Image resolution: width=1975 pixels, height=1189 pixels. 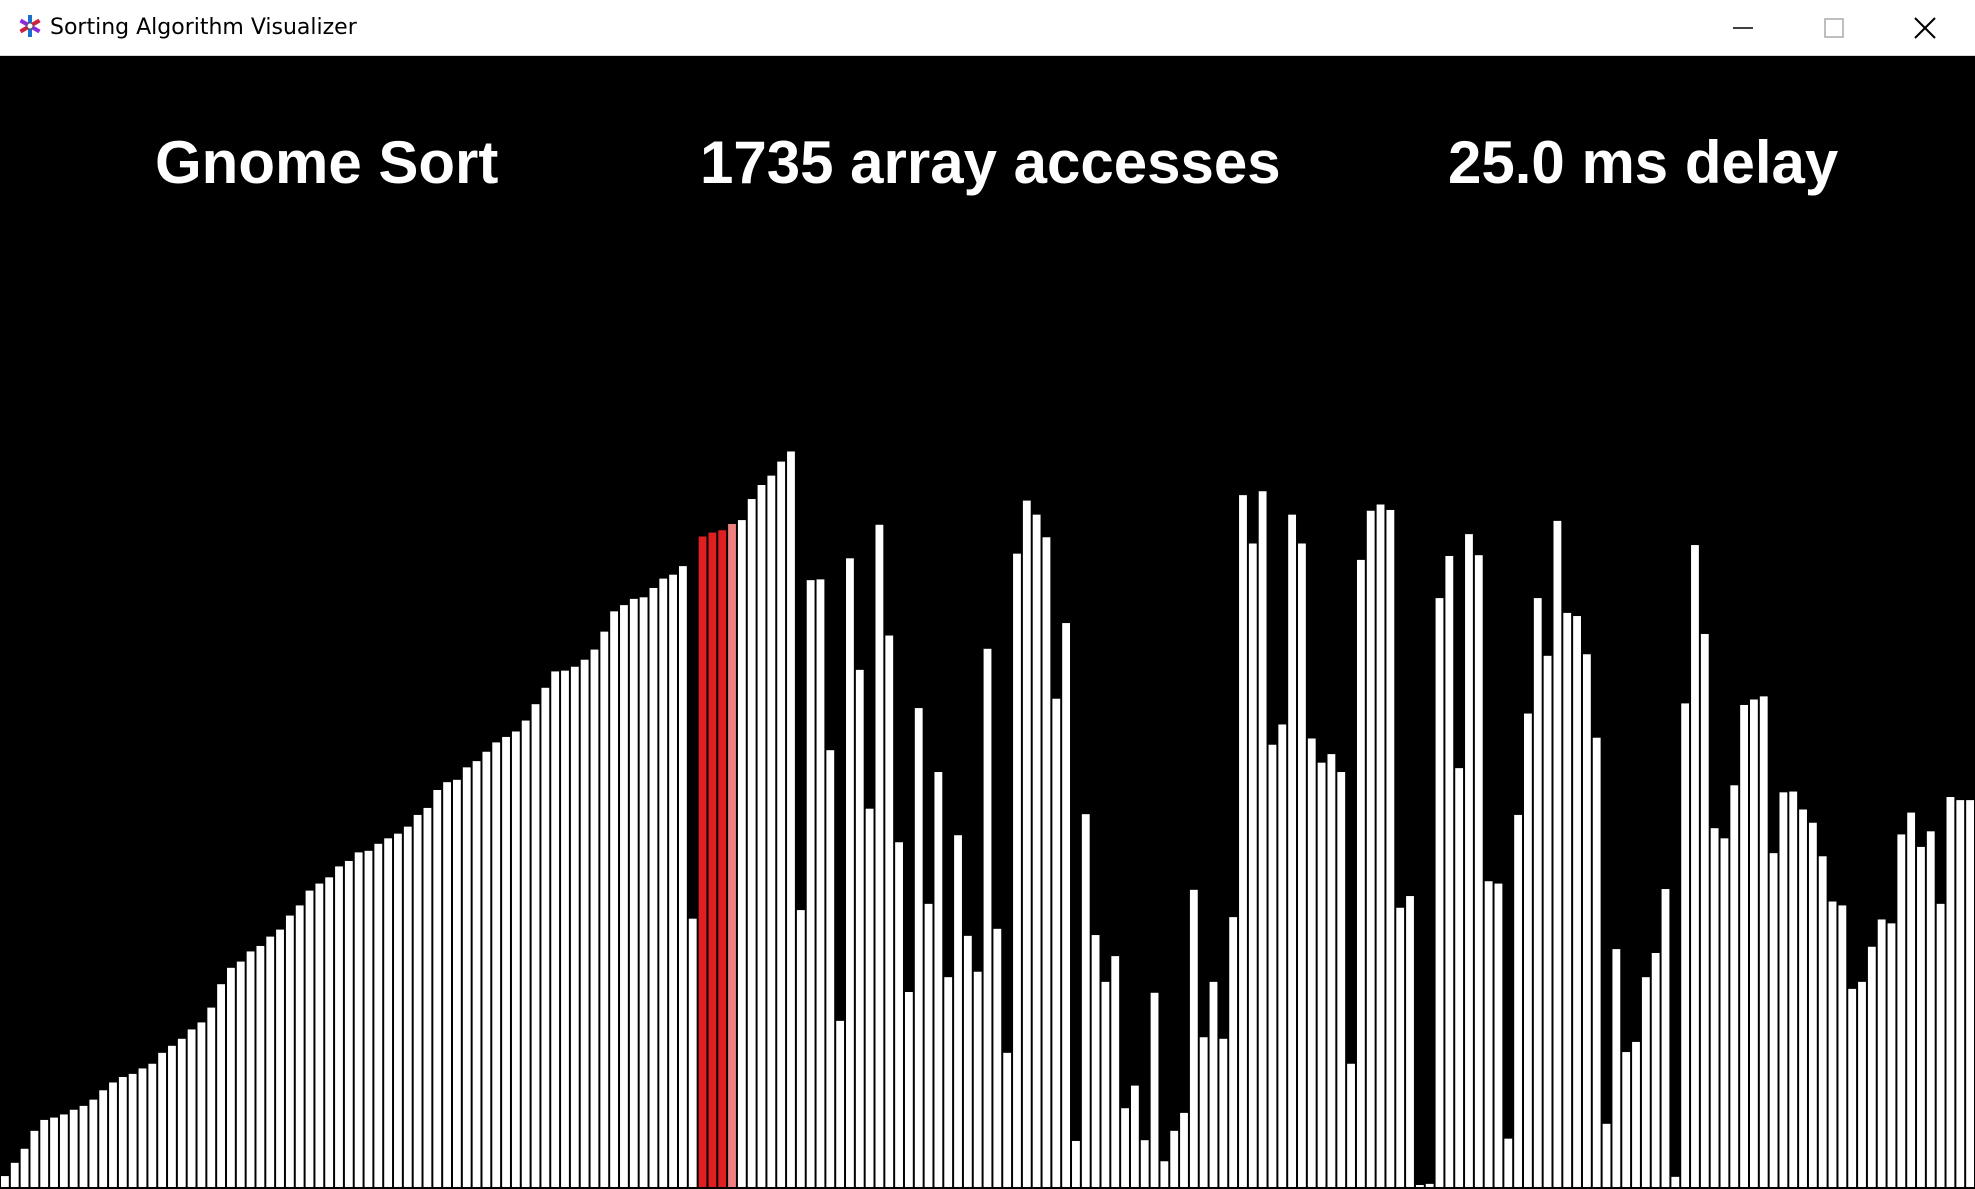 I want to click on window-title: Sorting Algorithm Visualizer, so click(x=203, y=27).